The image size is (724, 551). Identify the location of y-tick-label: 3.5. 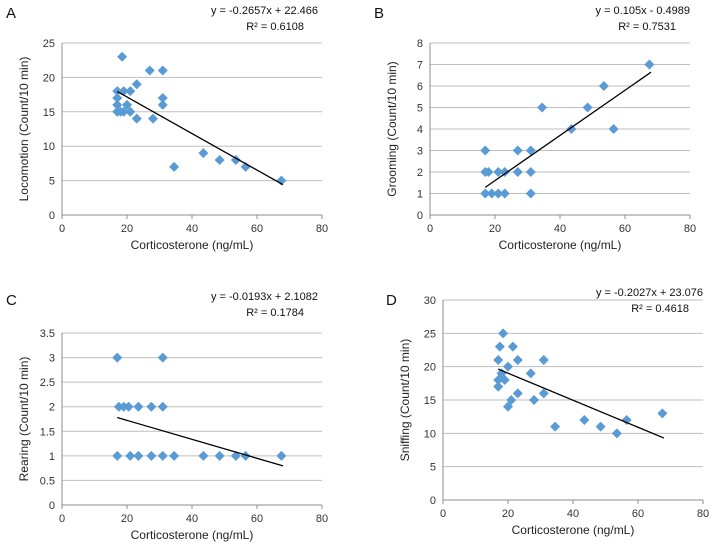
(47, 334).